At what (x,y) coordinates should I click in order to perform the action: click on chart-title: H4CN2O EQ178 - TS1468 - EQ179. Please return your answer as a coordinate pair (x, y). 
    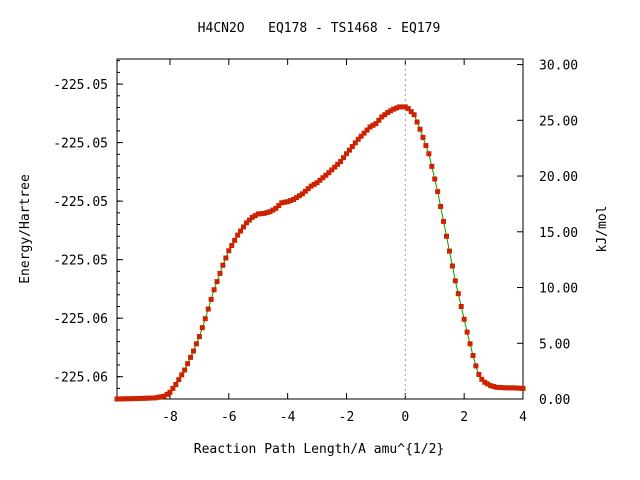
    Looking at the image, I should click on (319, 28).